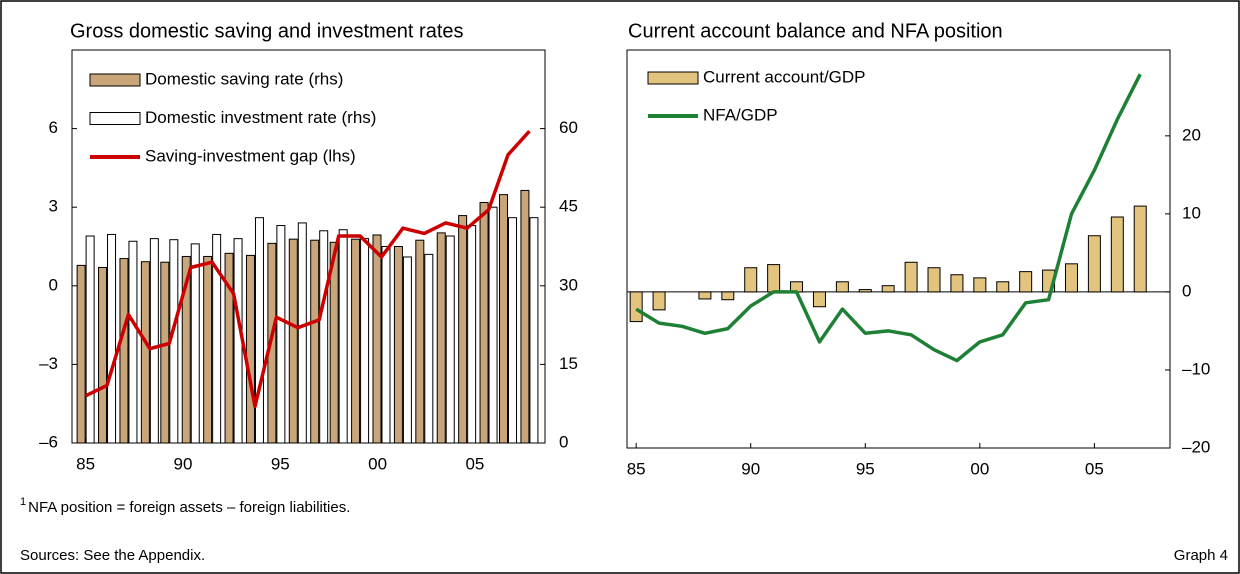 This screenshot has height=574, width=1240. I want to click on chart-title: Current account balance and NFA position, so click(815, 31).